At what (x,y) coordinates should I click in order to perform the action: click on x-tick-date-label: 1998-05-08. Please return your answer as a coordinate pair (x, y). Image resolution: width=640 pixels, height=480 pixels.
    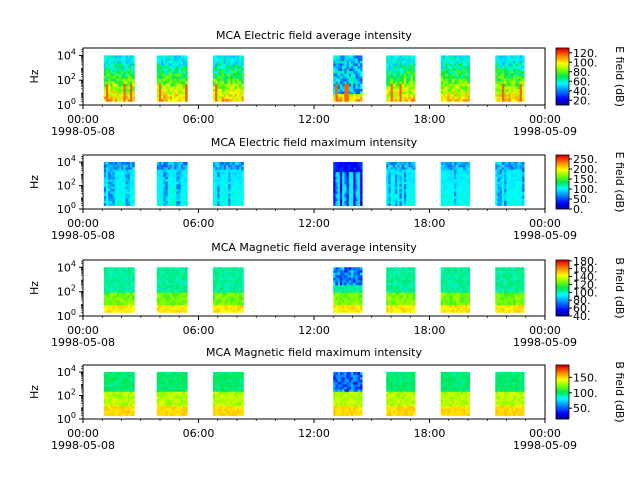
    Looking at the image, I should click on (83, 131).